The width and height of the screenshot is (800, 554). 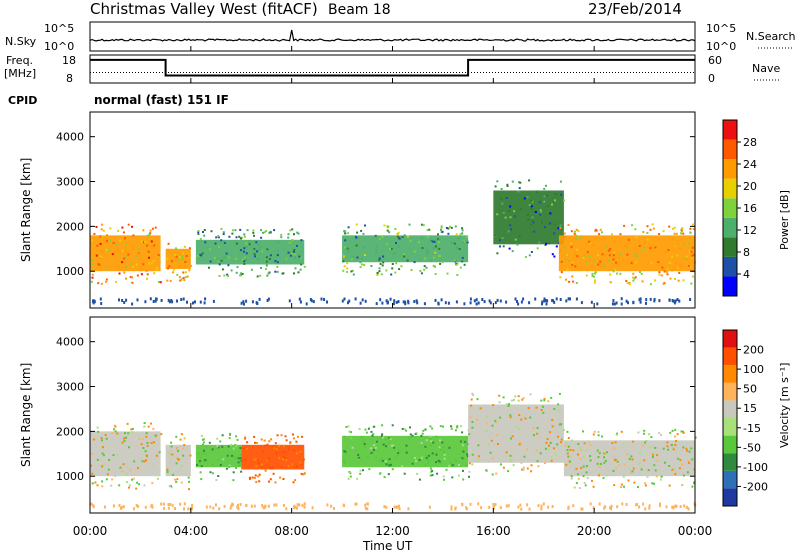 I want to click on colorbar-tick-label: -50, so click(x=752, y=447).